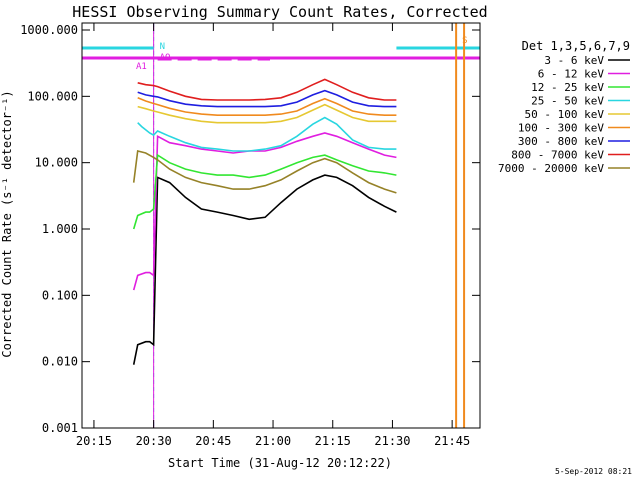  Describe the element at coordinates (593, 471) in the screenshot. I see `footer-timestamp: 5-Sep-2012 08:21` at that location.